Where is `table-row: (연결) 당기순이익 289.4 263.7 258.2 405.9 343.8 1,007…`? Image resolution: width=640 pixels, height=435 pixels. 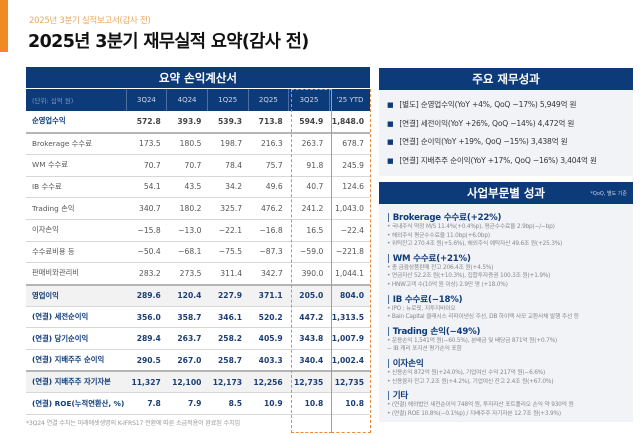 table-row: (연결) 당기순이익 289.4 263.7 258.2 405.9 343.8 1,007… is located at coordinates (198, 339).